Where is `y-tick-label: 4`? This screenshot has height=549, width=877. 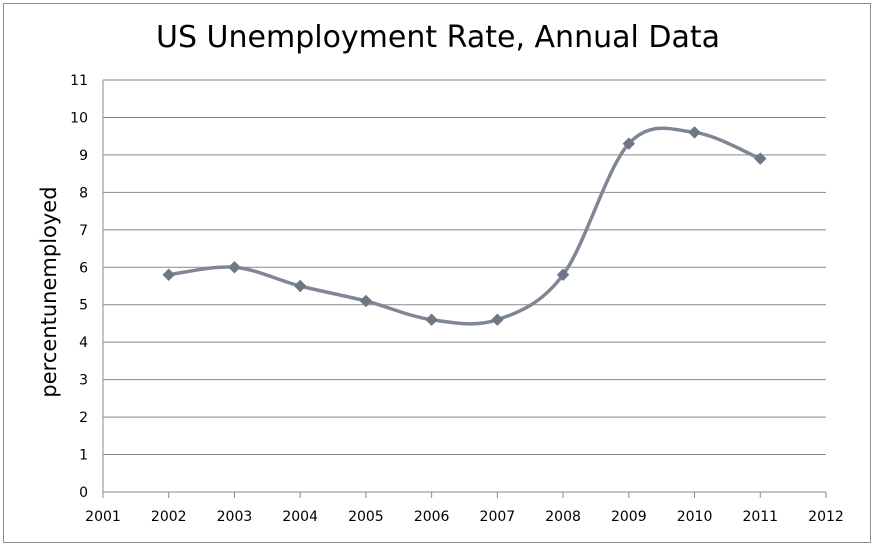 y-tick-label: 4 is located at coordinates (83, 343).